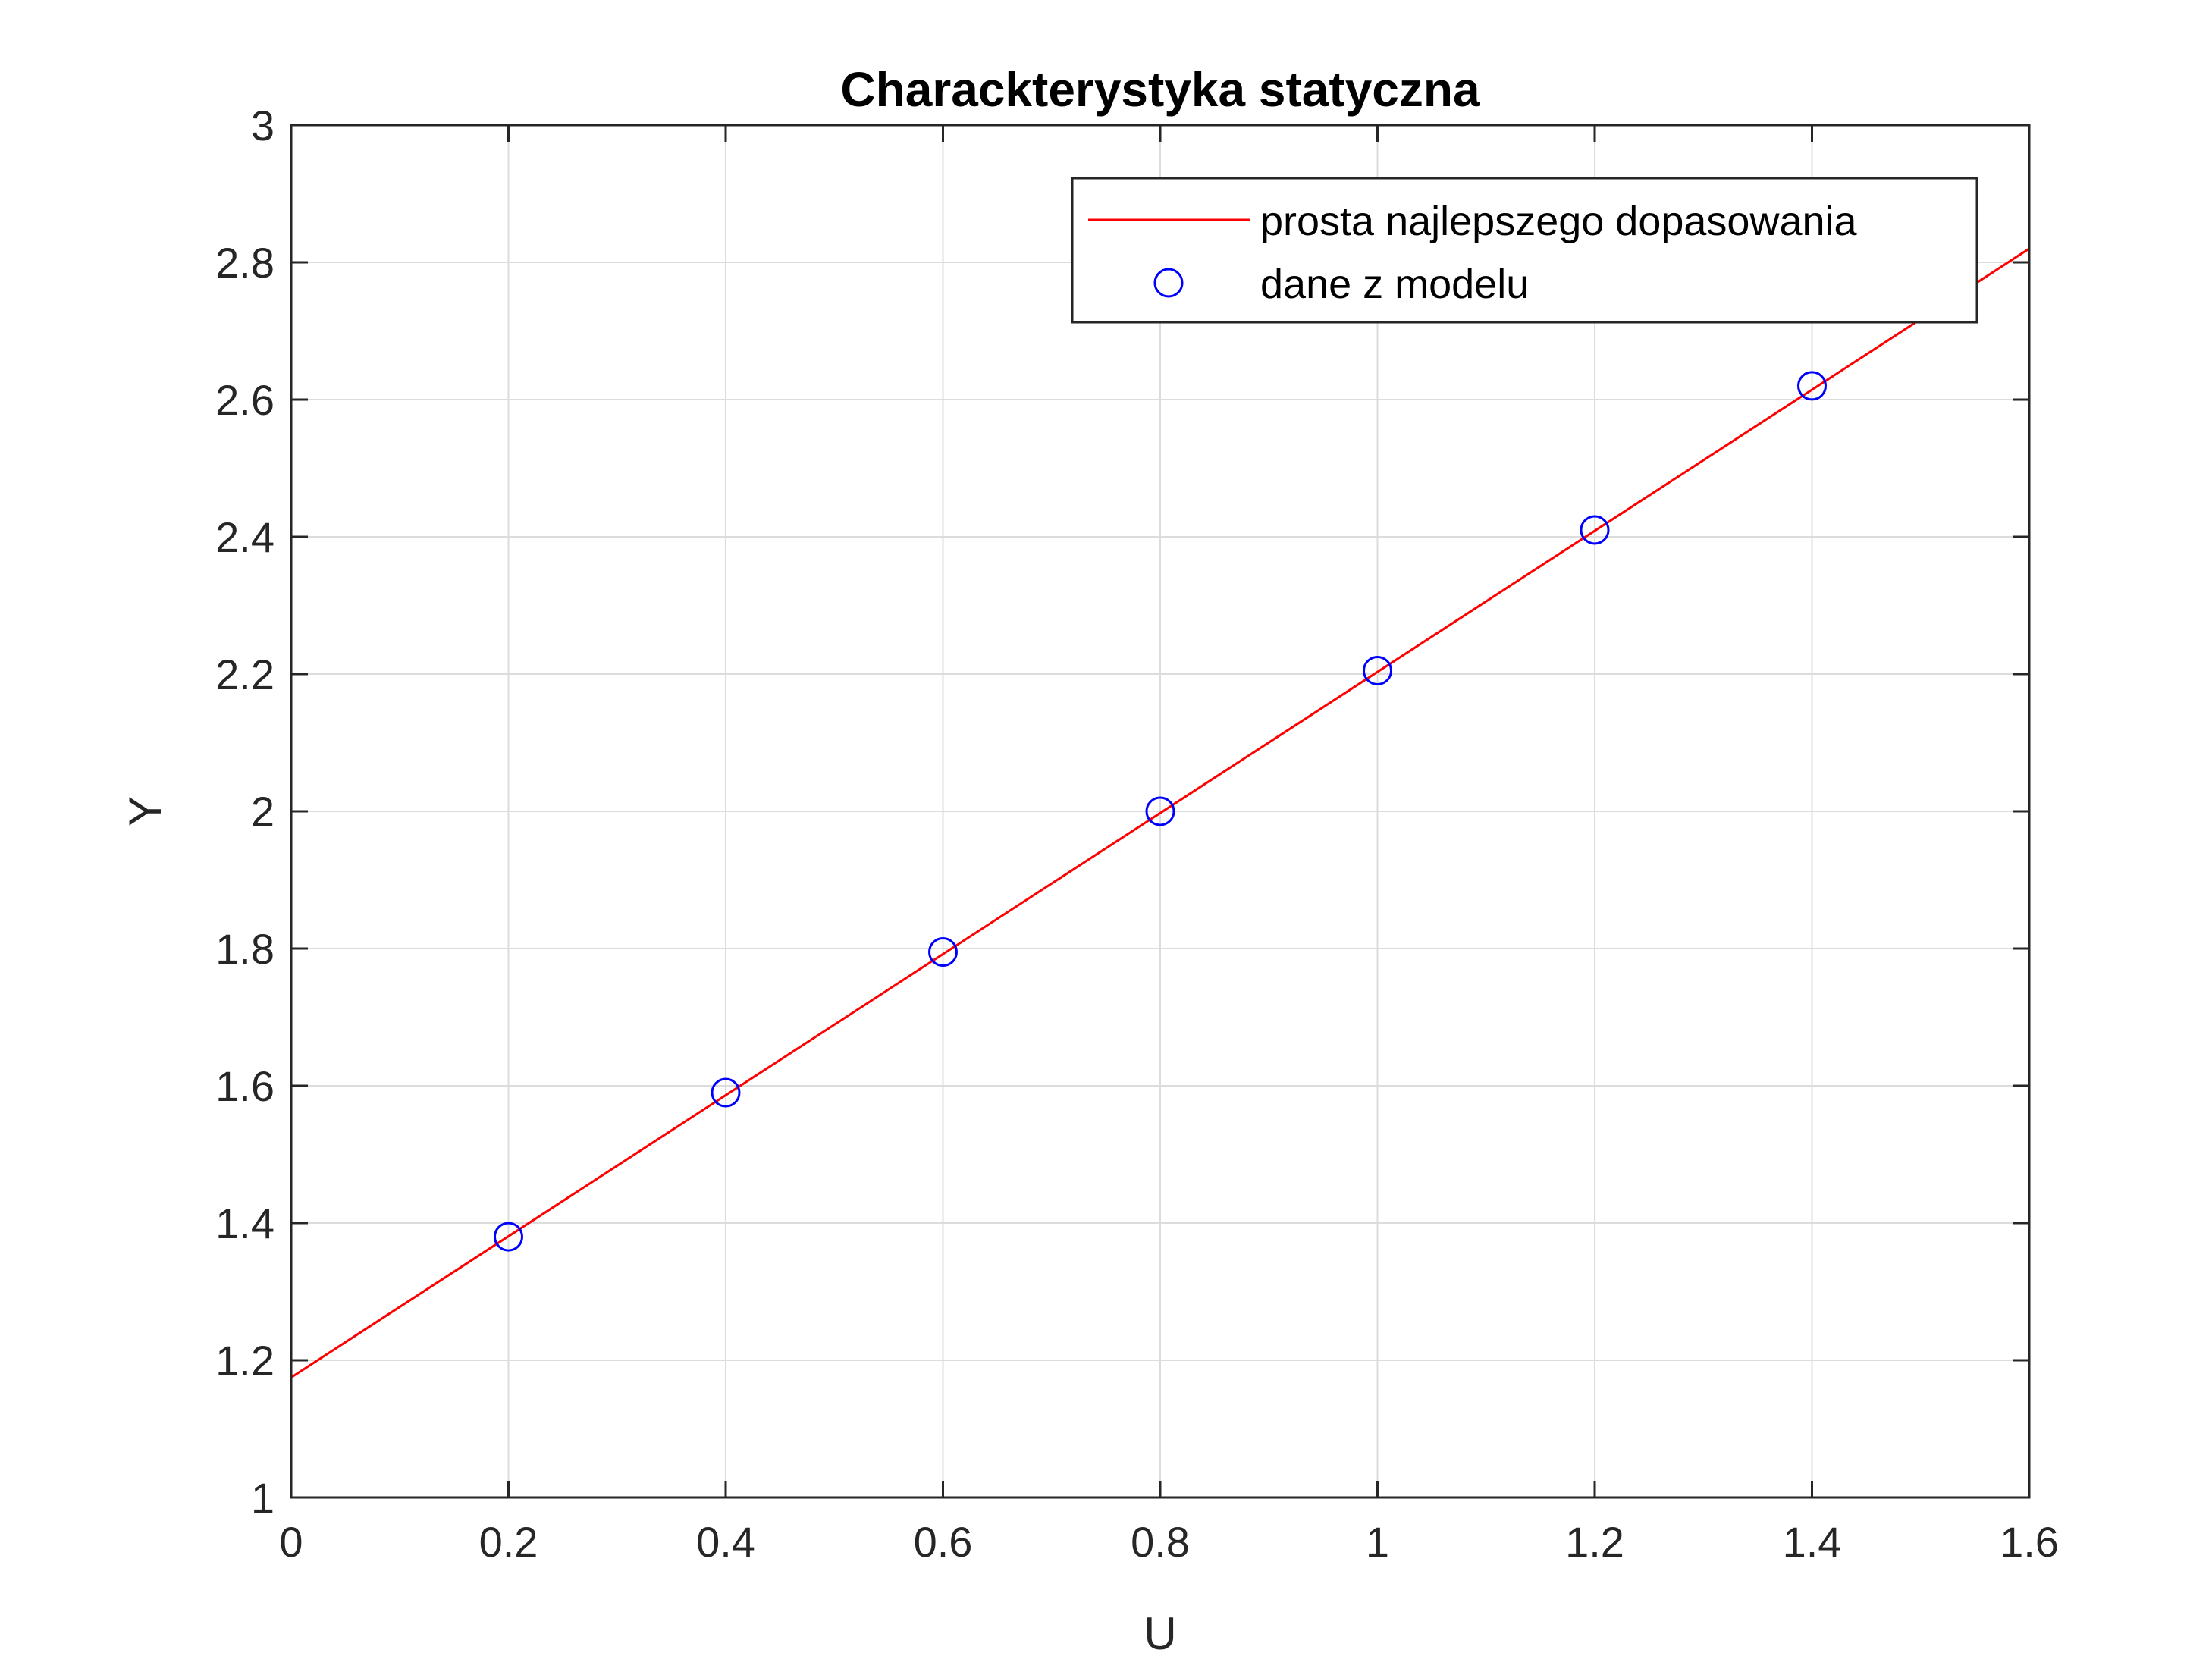 Image resolution: width=2212 pixels, height=1659 pixels. What do you see at coordinates (1168, 283) in the screenshot?
I see `legend-marker-swatch` at bounding box center [1168, 283].